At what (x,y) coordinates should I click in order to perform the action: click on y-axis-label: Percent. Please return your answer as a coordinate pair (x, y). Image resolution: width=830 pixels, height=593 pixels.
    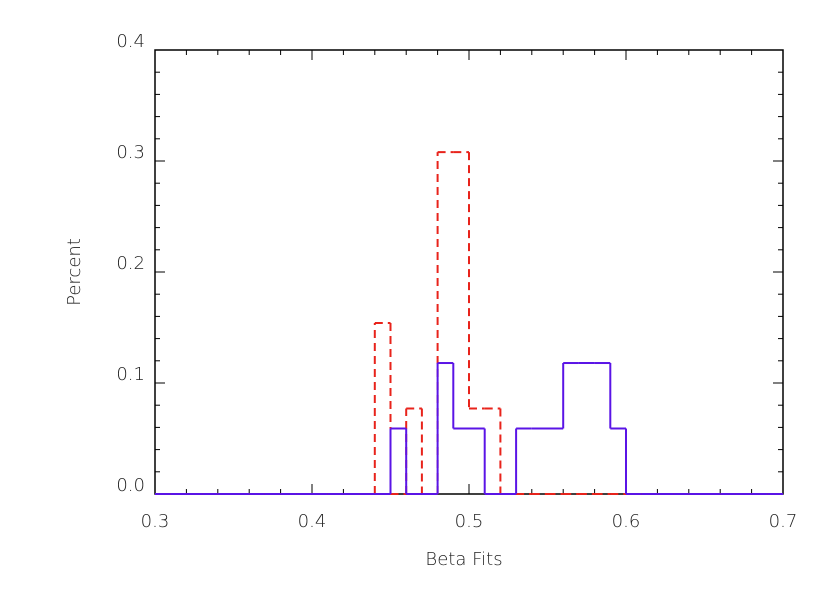
    Looking at the image, I should click on (74, 272).